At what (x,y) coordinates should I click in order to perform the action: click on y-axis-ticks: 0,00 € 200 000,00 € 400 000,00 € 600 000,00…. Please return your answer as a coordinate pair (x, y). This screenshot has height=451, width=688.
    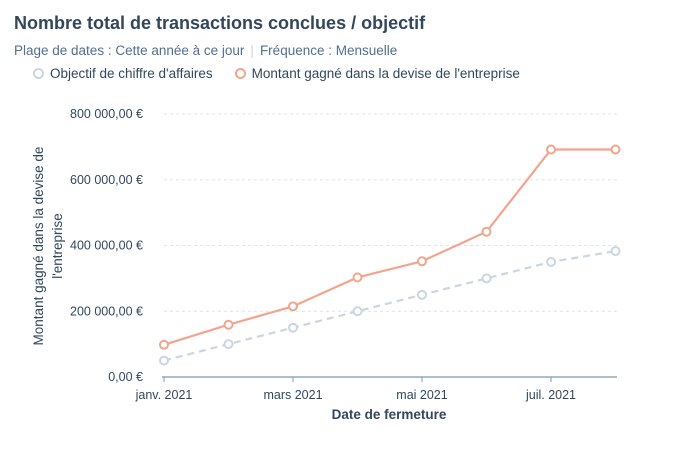
    Looking at the image, I should click on (106, 245).